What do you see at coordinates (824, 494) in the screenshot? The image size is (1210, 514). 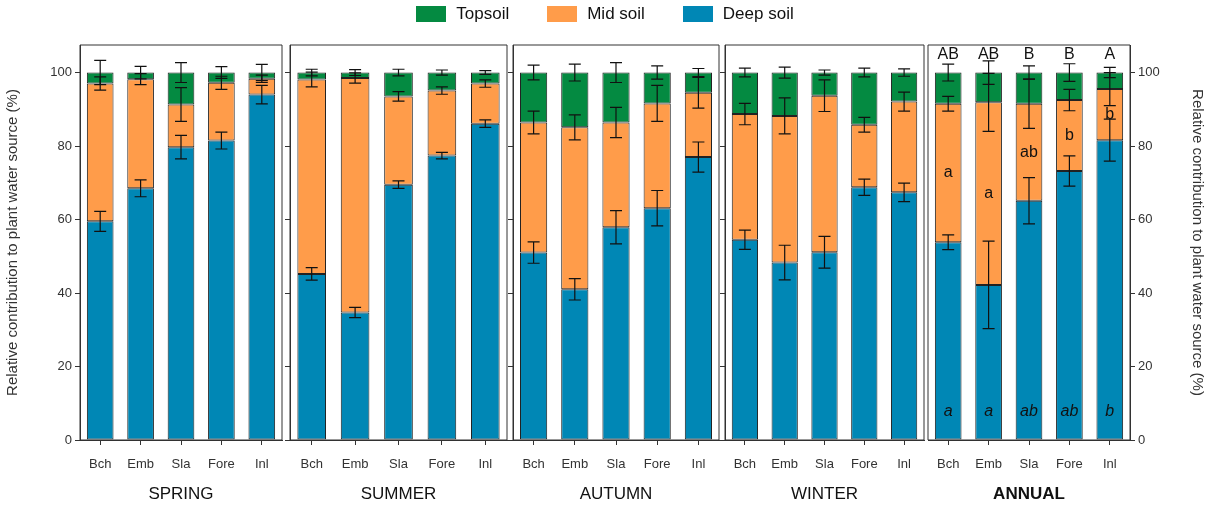 I see `x-axis-title: WINTER` at bounding box center [824, 494].